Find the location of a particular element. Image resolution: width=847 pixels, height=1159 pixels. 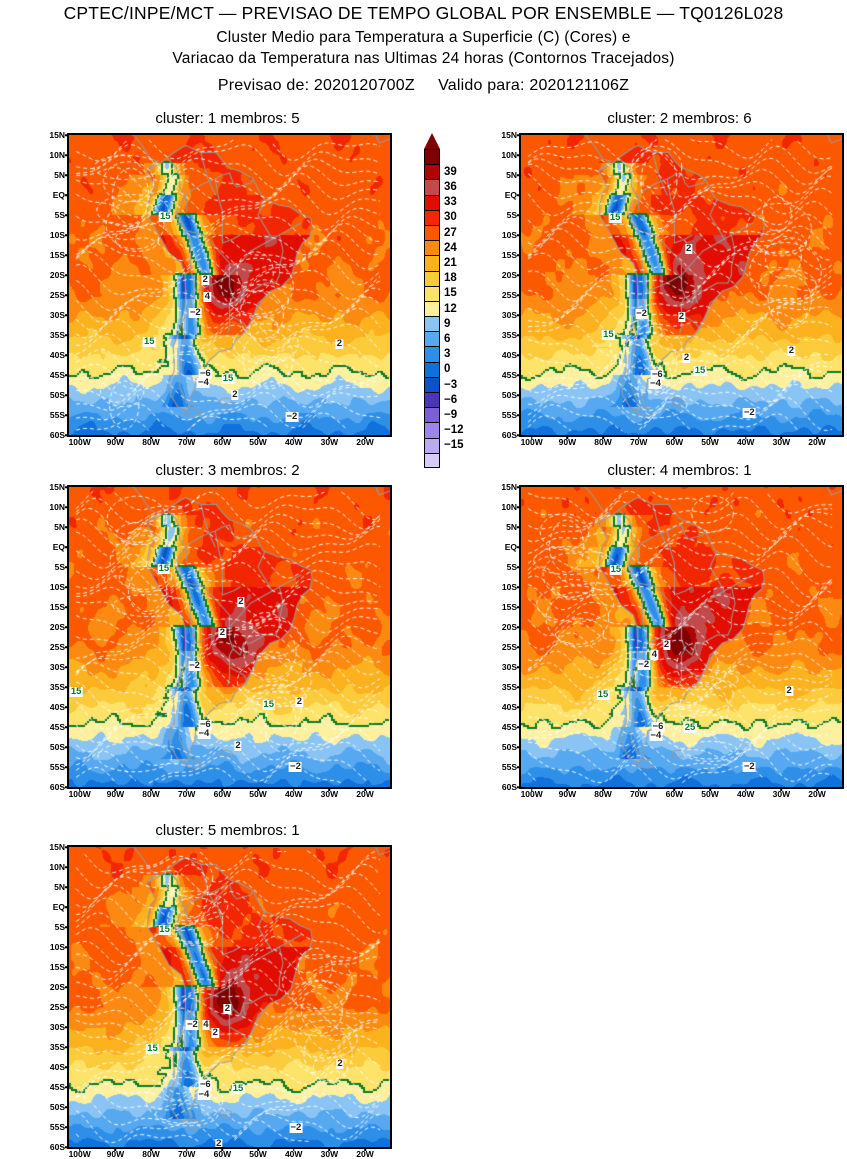

colorbar-tick-label: 36 is located at coordinates (450, 187).